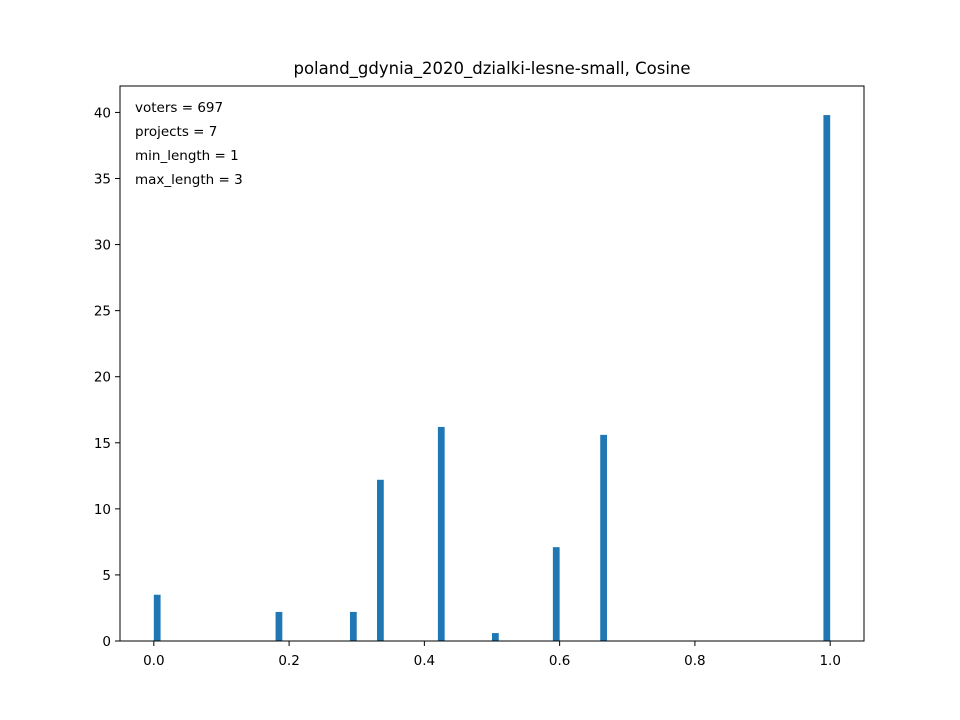  What do you see at coordinates (106, 576) in the screenshot?
I see `y-tick-label: 5` at bounding box center [106, 576].